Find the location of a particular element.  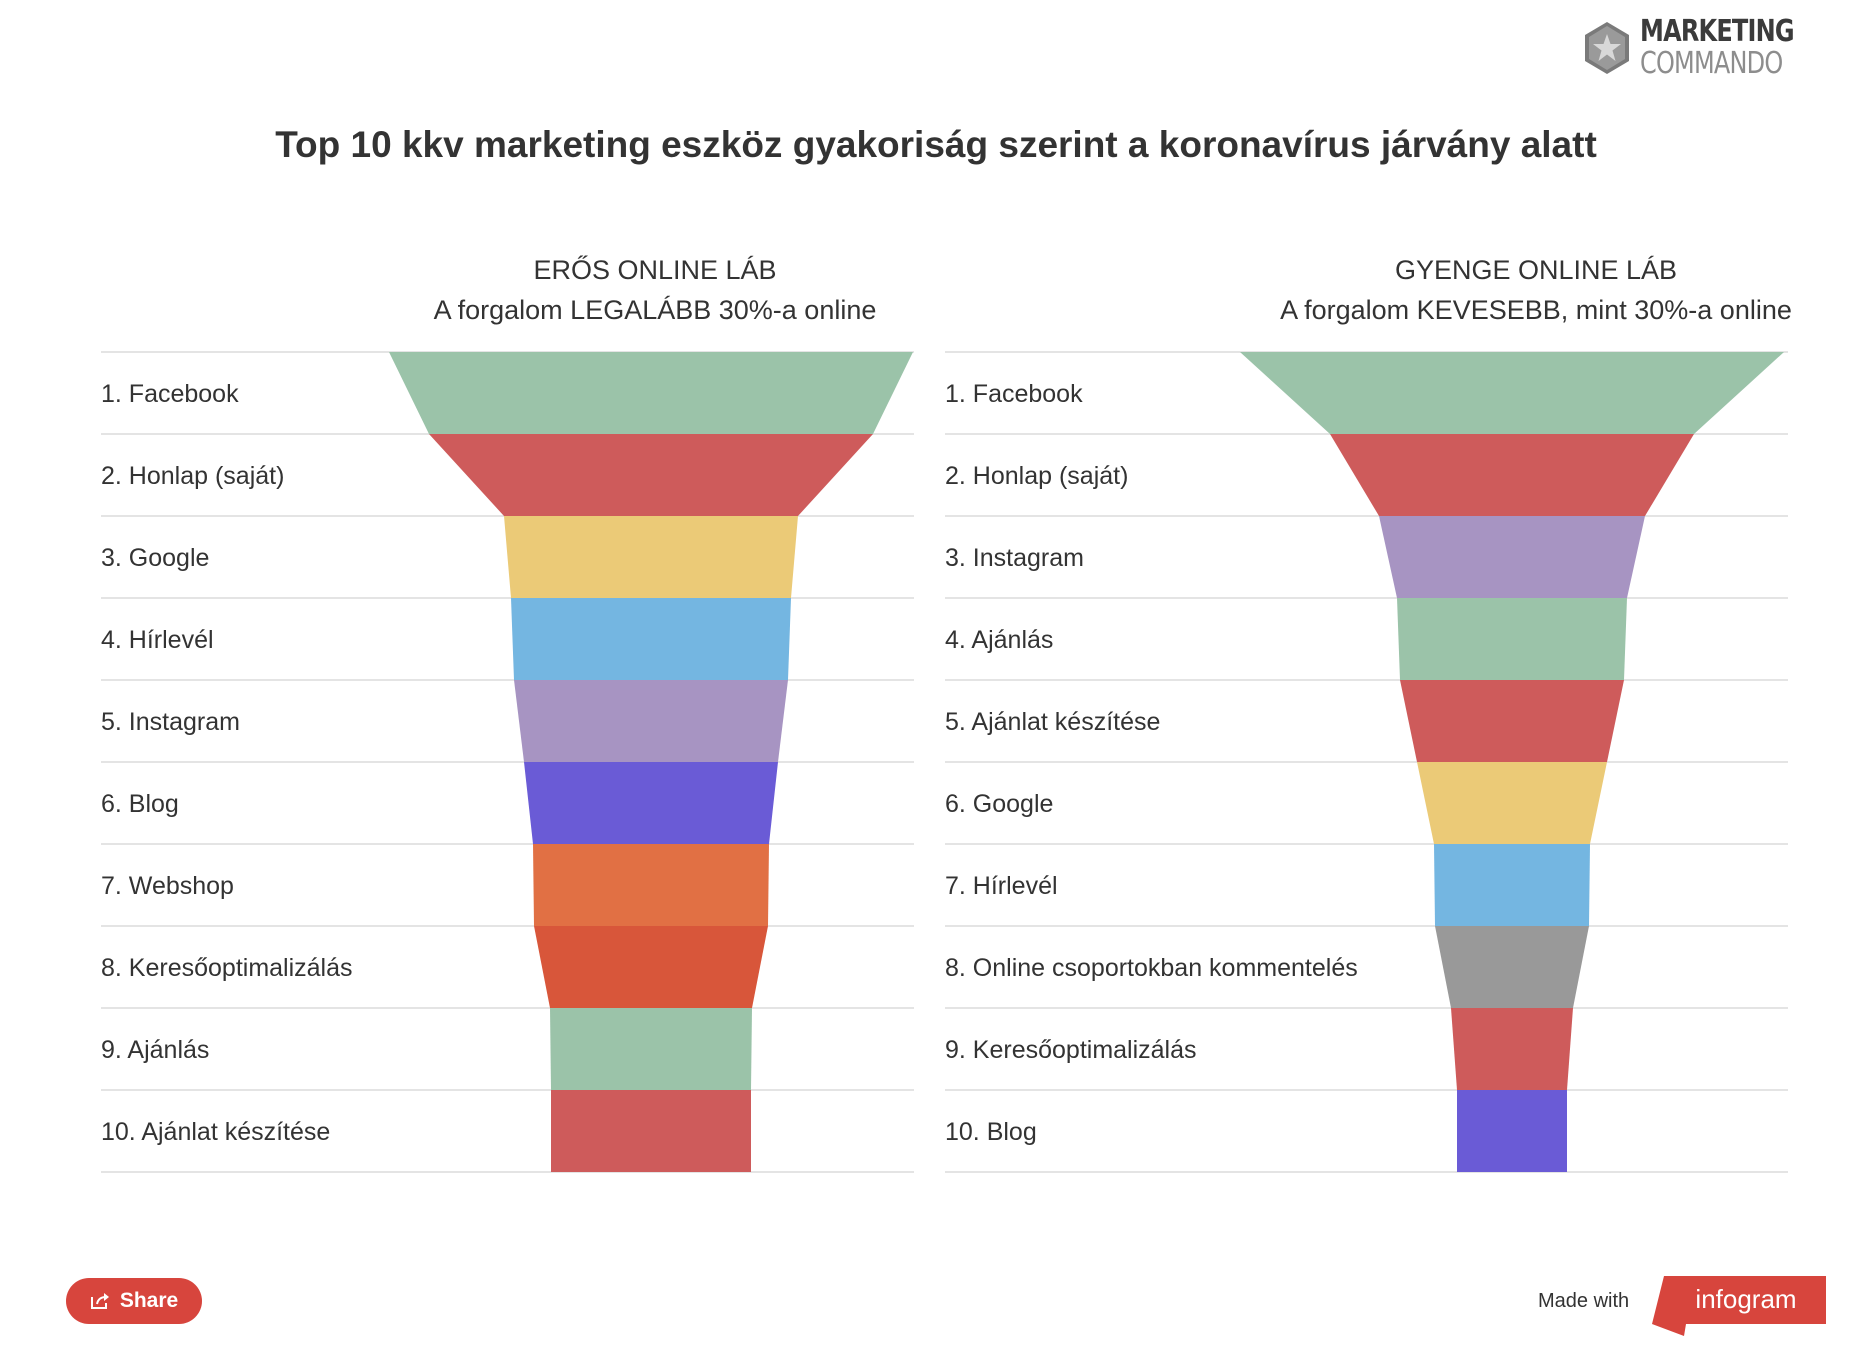

category-label: 10. Blog is located at coordinates (991, 1132).